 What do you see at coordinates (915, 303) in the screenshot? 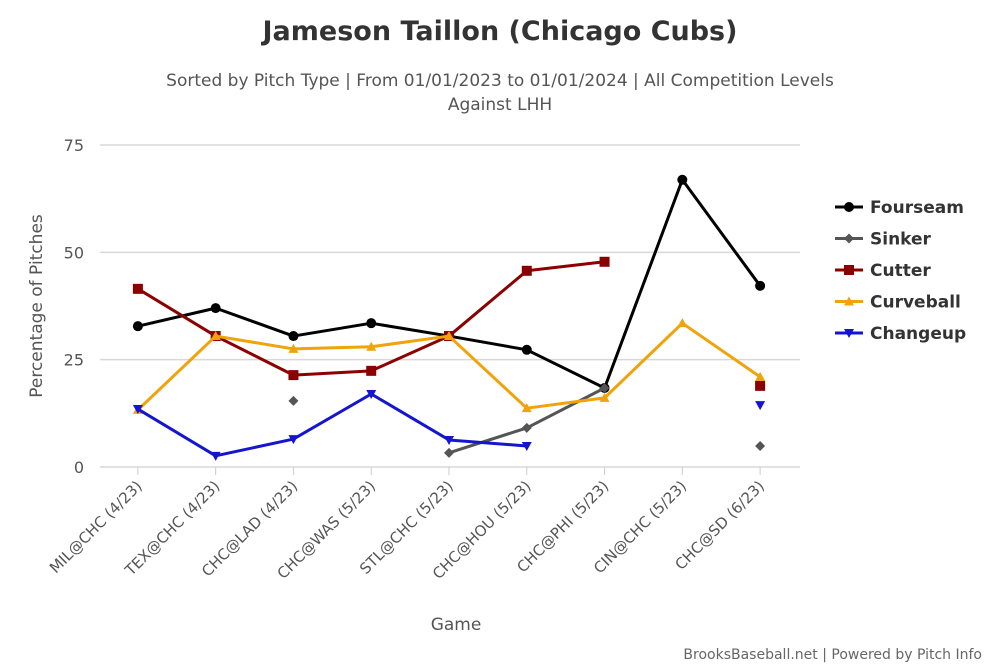
I see `legend-label: Curveball` at bounding box center [915, 303].